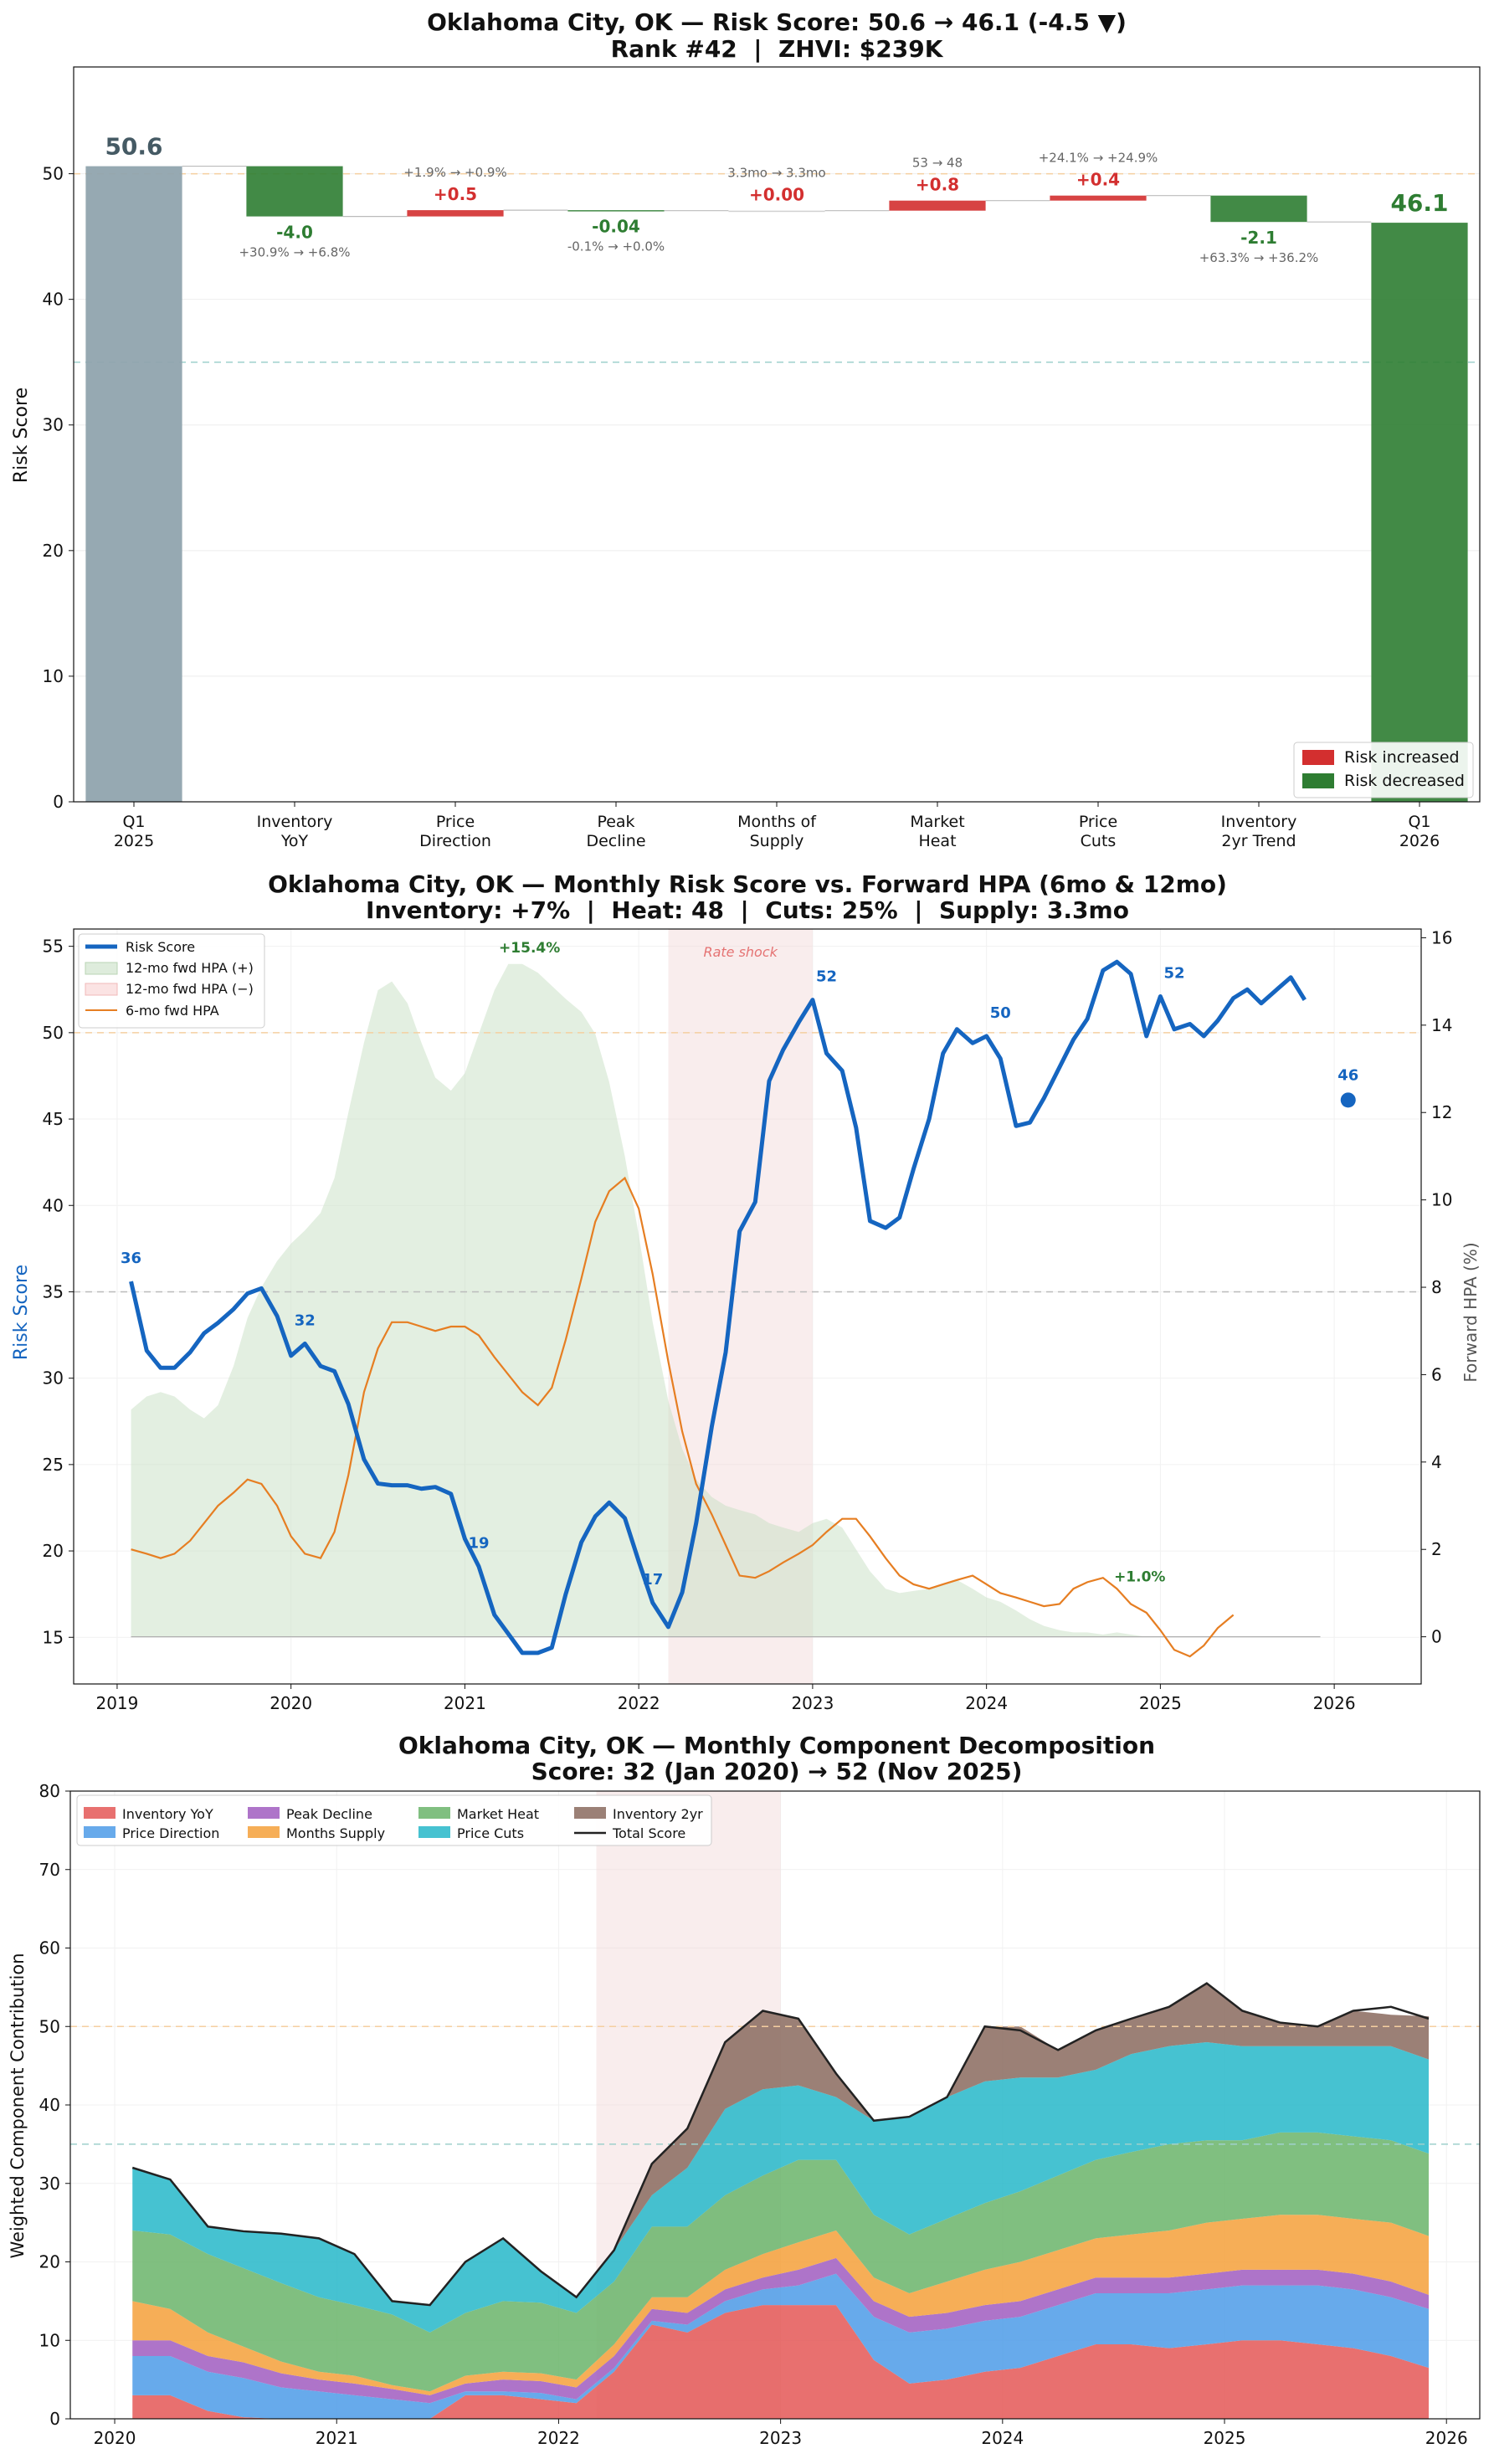  I want to click on hpa-y2label: Forward HPA (%), so click(1471, 1312).